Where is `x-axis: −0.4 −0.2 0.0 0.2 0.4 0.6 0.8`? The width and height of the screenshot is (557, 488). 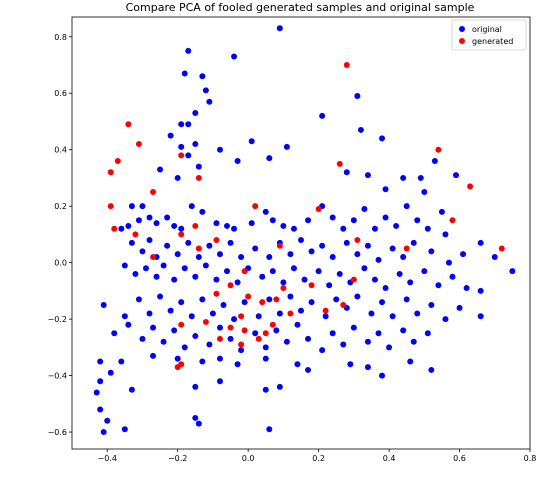 x-axis: −0.4 −0.2 0.0 0.2 0.4 0.6 0.8 is located at coordinates (317, 456).